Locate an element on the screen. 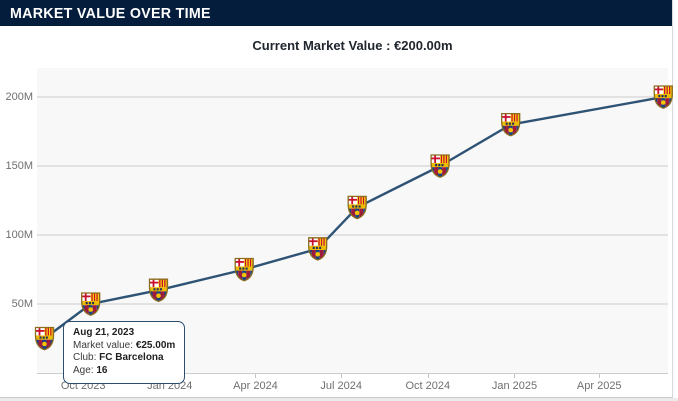 The image size is (678, 401). tooltip-row: Market value: €25.00m is located at coordinates (124, 346).